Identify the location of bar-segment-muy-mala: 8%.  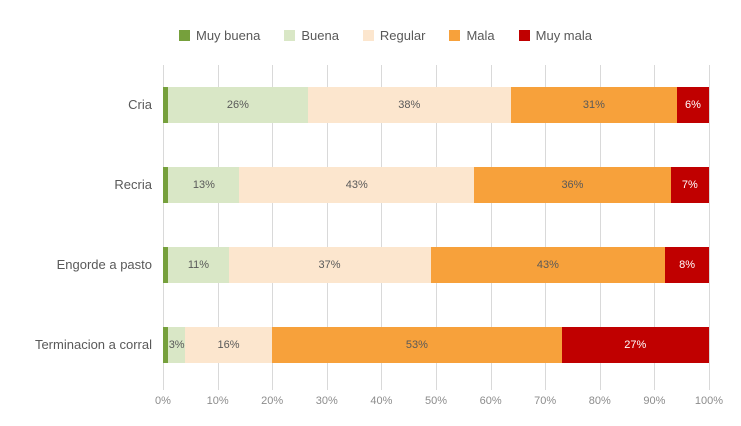
(687, 265).